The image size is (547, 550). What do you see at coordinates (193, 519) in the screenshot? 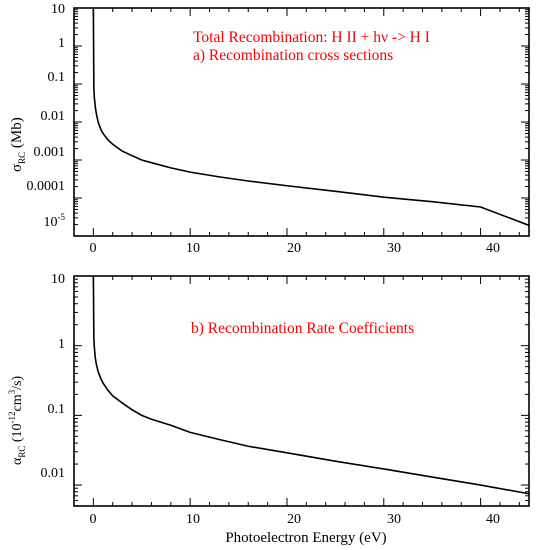
I see `panel-b-x-tick-label: 10` at bounding box center [193, 519].